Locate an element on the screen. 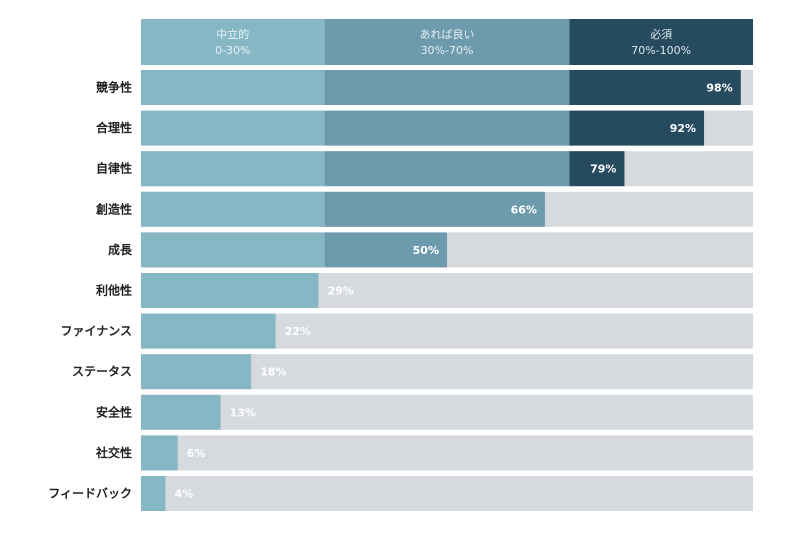 The image size is (800, 533). bar-row: 合理性 92% is located at coordinates (424, 128).